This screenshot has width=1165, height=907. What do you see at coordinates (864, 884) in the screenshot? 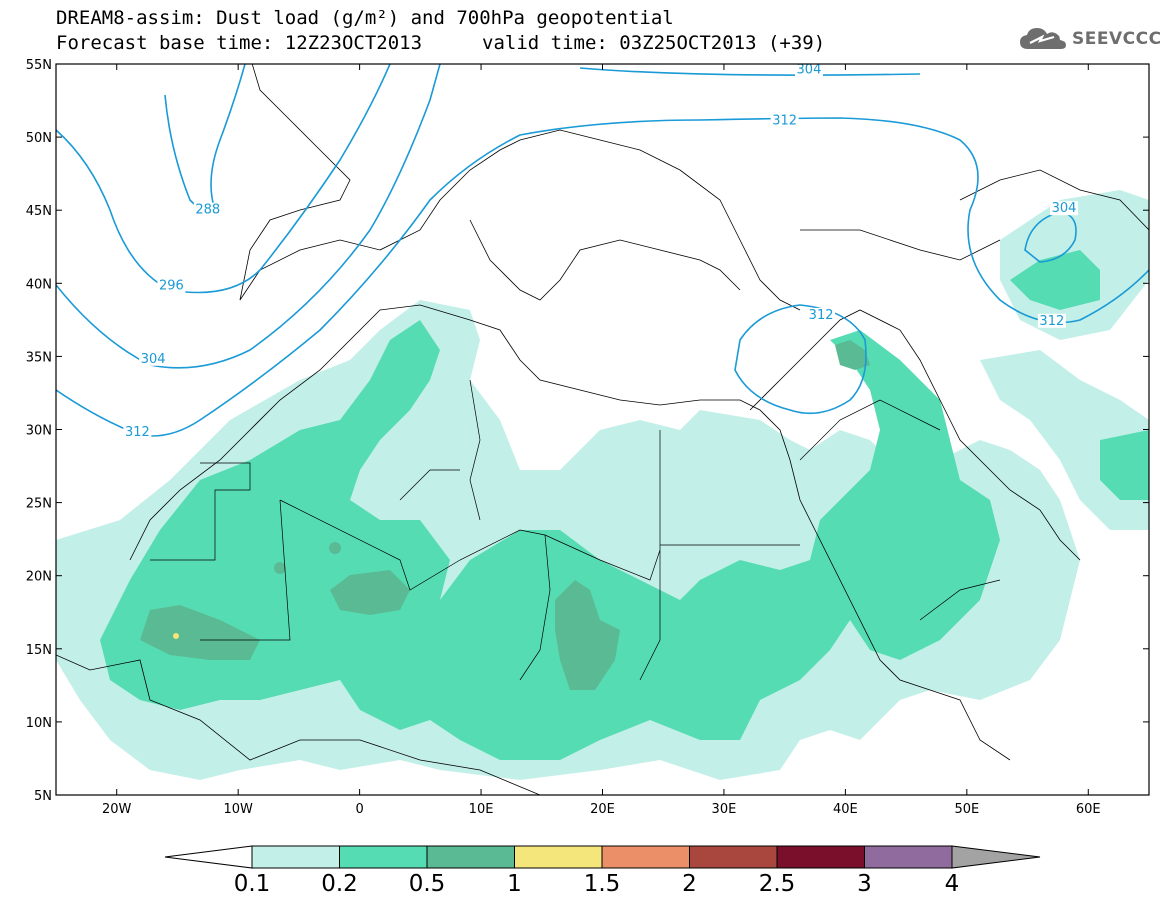
I see `colorbar-label: 3` at bounding box center [864, 884].